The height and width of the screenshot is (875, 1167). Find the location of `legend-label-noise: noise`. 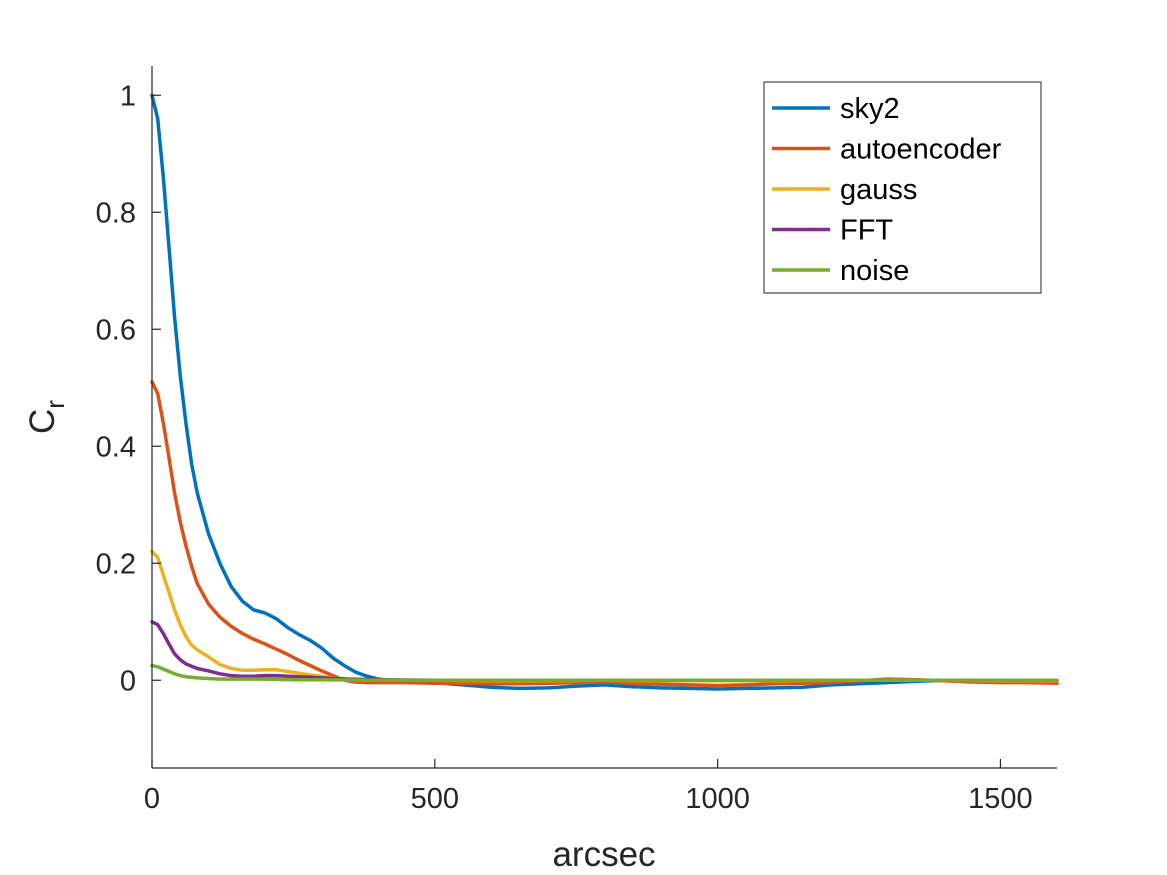

legend-label-noise: noise is located at coordinates (874, 271).